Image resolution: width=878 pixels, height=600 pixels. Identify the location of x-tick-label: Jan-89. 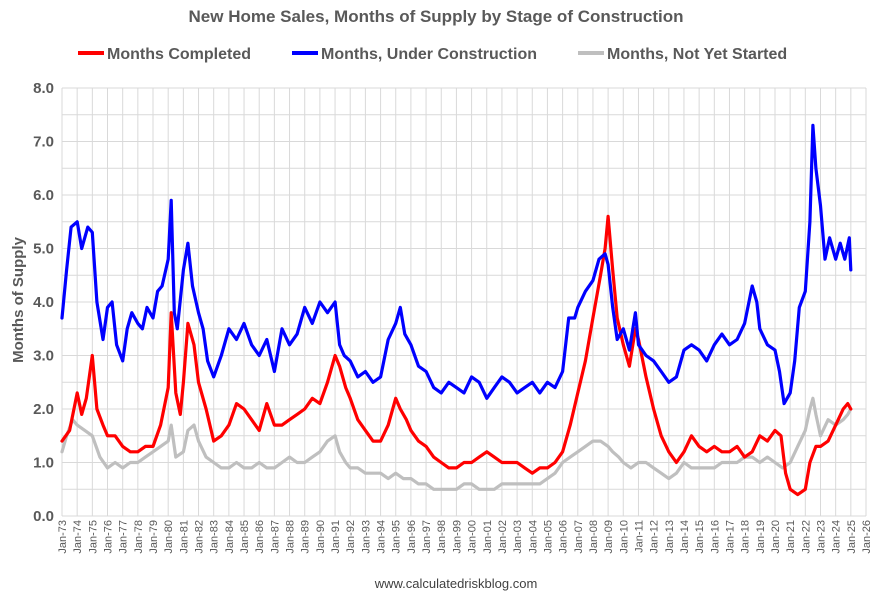
(306, 537).